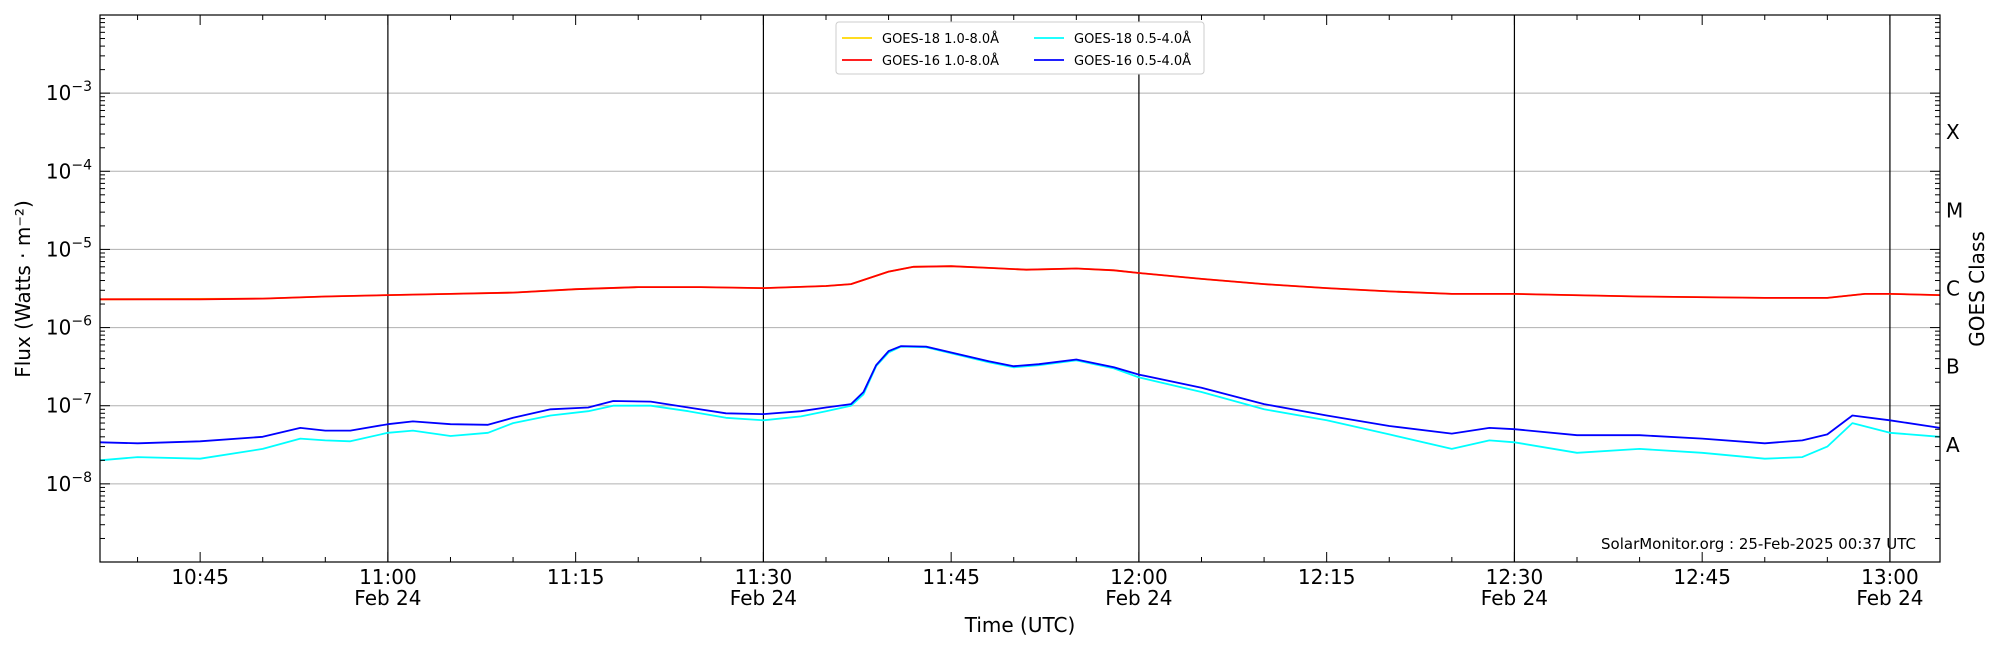  Describe the element at coordinates (764, 577) in the screenshot. I see `x-tick-label: 11:30` at that location.